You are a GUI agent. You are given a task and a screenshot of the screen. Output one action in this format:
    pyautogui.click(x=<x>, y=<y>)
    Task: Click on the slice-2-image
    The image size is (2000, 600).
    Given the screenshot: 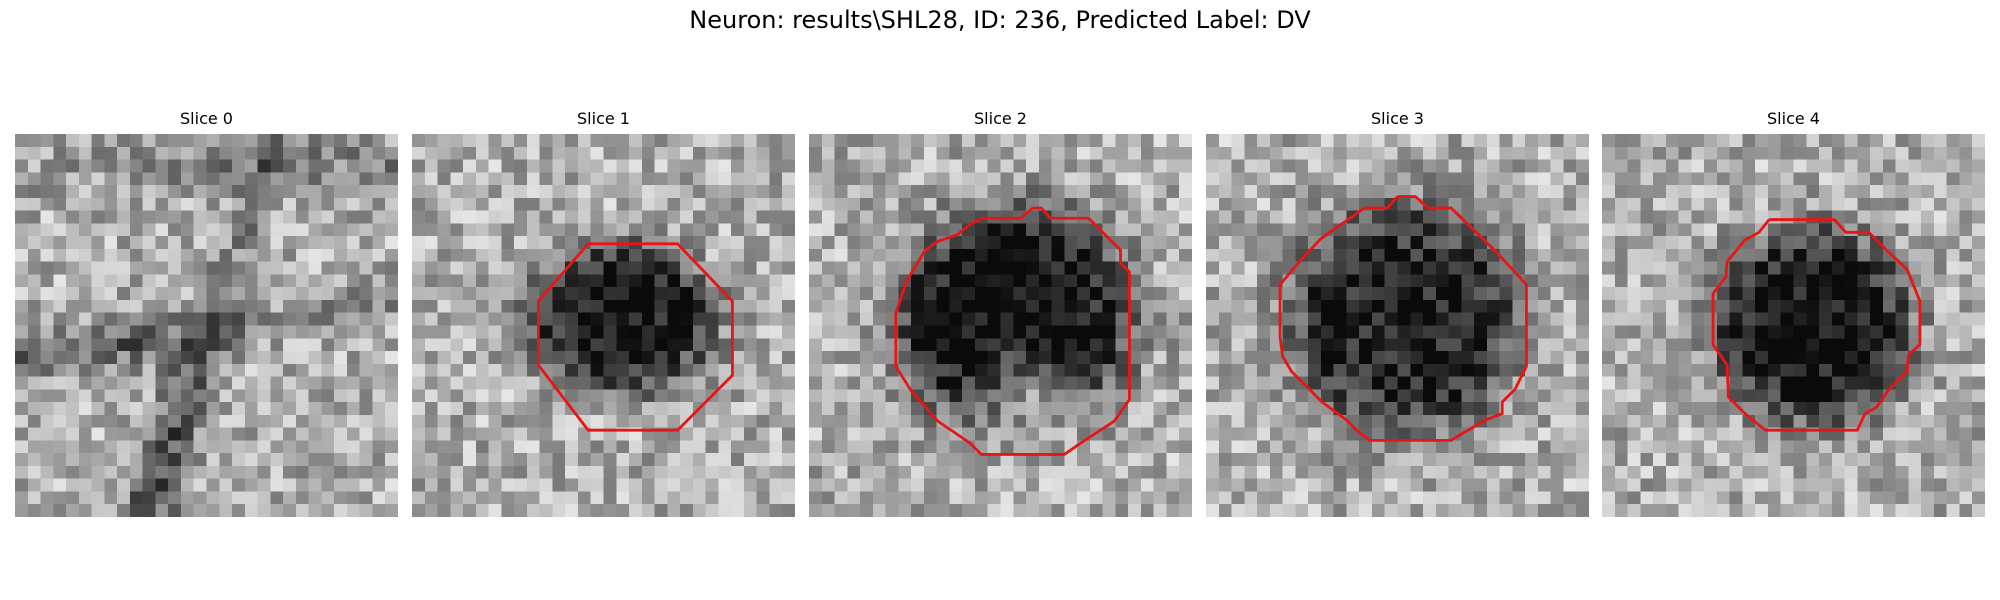 What is the action you would take?
    pyautogui.click(x=1000, y=325)
    